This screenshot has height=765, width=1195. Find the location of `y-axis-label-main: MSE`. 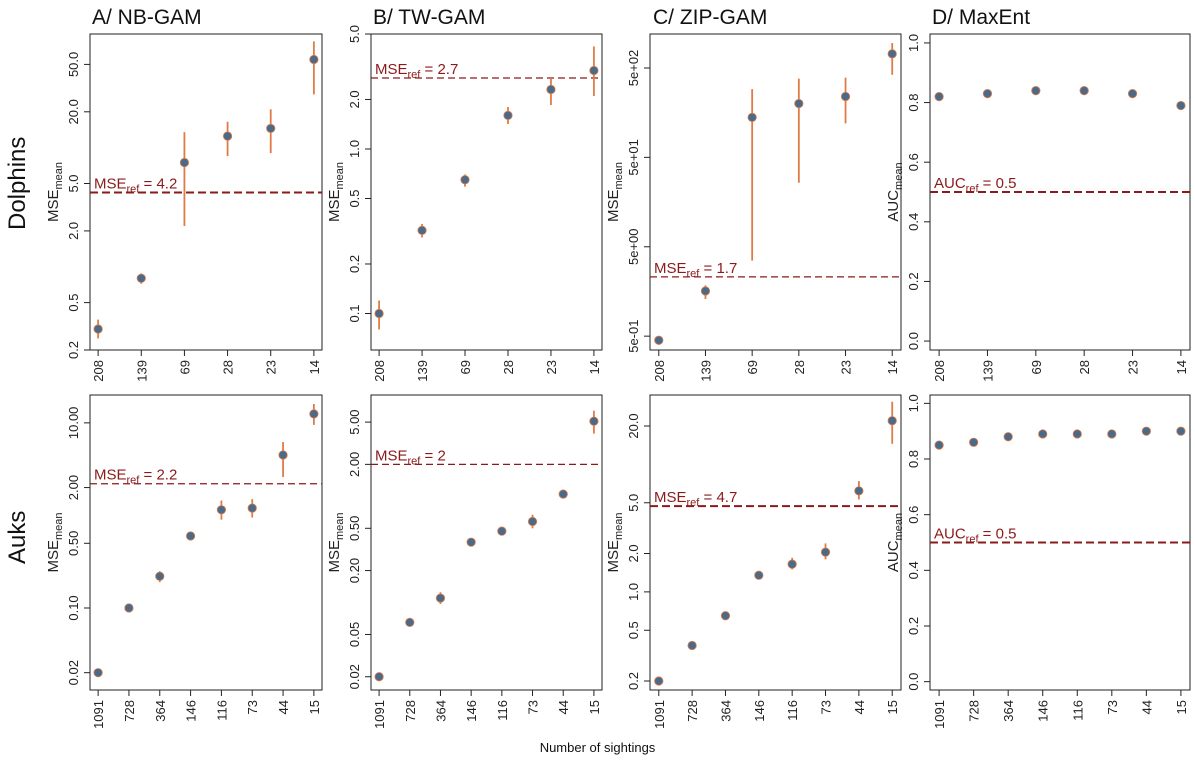

y-axis-label-main: MSE is located at coordinates (334, 556).